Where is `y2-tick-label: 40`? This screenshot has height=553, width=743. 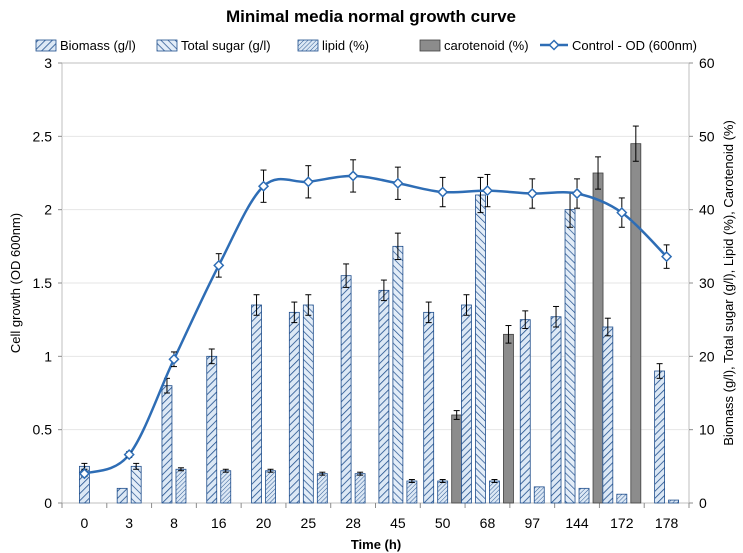 y2-tick-label: 40 is located at coordinates (707, 210).